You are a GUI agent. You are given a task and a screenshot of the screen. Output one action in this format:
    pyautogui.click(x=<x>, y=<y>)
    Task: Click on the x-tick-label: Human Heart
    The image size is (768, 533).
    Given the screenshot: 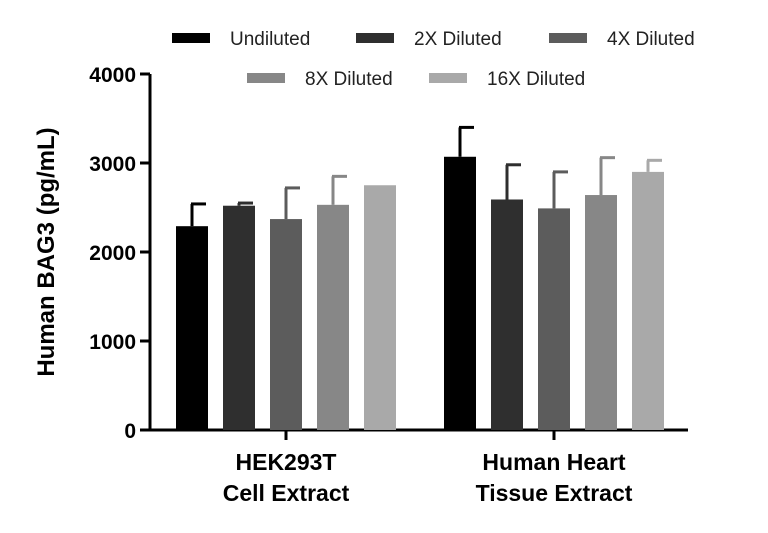 What is the action you would take?
    pyautogui.click(x=553, y=462)
    